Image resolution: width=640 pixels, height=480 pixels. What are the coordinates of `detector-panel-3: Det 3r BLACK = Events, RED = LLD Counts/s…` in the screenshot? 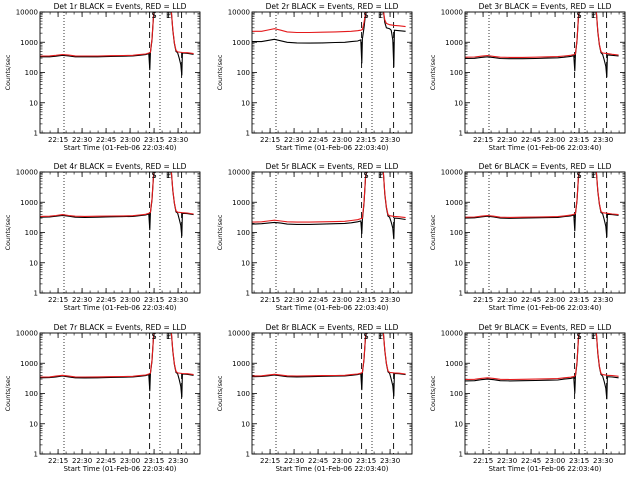 It's located at (527, 77).